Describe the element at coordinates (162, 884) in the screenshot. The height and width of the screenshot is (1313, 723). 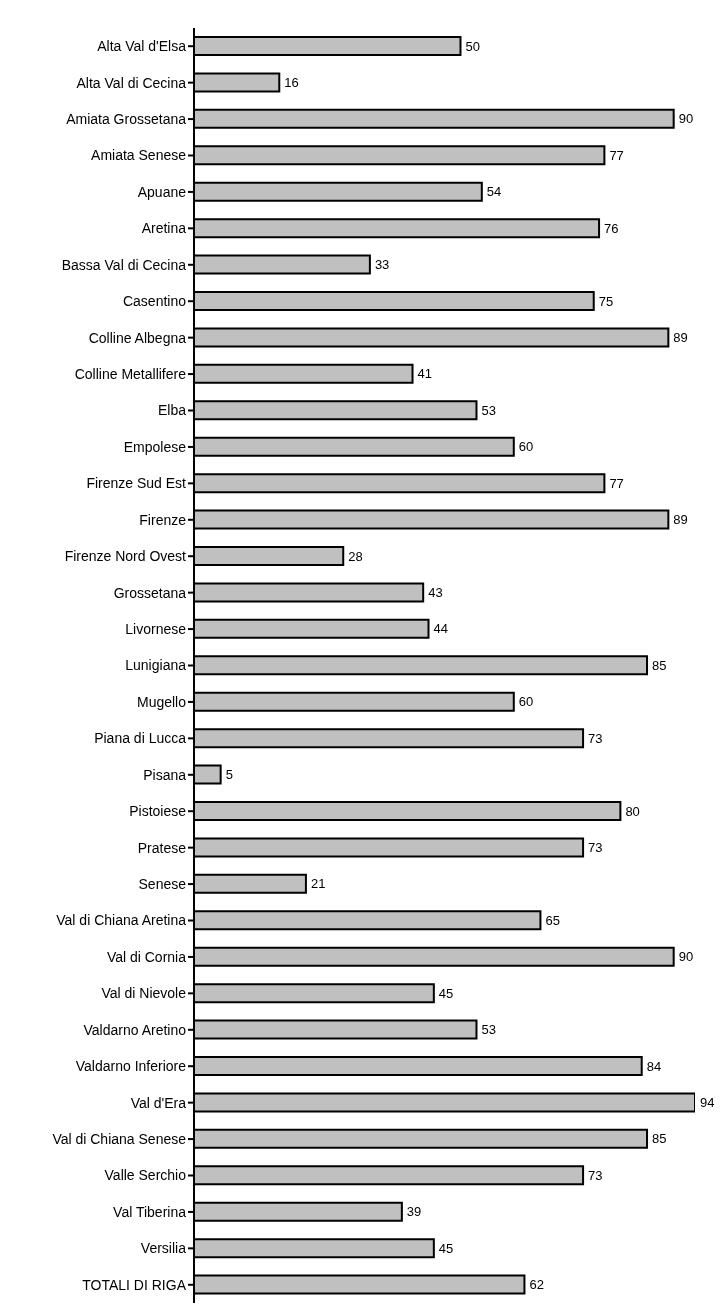
I see `y-tick-label: Senese` at that location.